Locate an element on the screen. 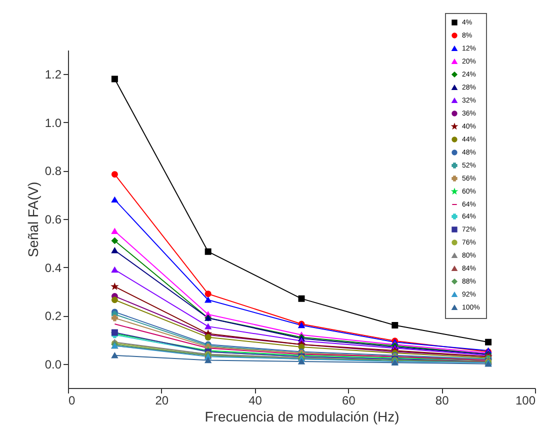 The image size is (546, 443). y-tick-label: 0.4 is located at coordinates (53, 267).